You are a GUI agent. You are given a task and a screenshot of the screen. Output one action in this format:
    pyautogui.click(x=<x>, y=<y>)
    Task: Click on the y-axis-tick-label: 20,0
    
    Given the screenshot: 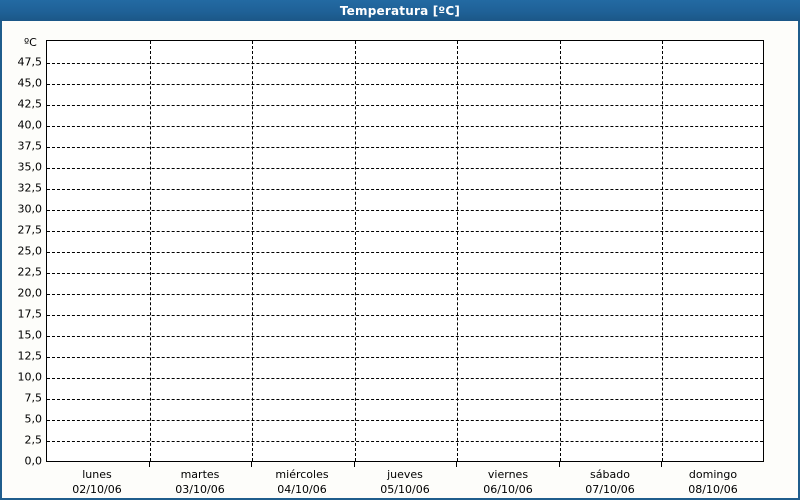 What is the action you would take?
    pyautogui.click(x=30, y=293)
    